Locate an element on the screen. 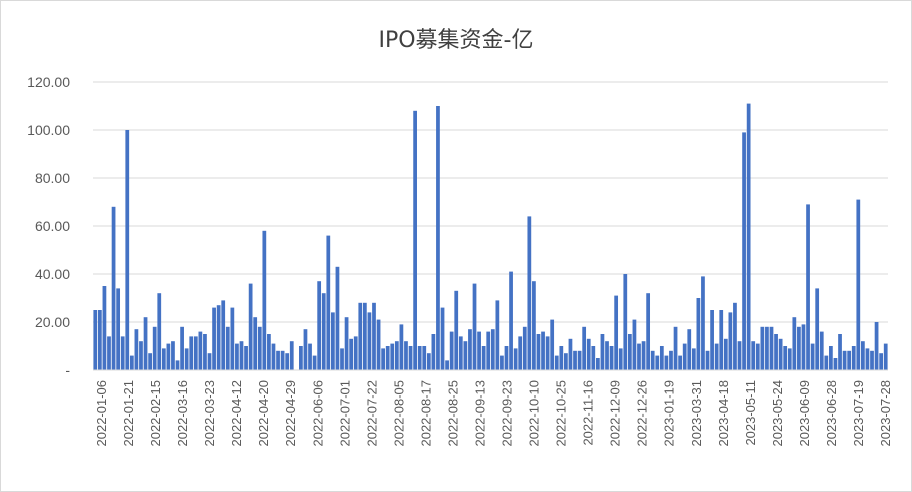 This screenshot has width=912, height=492. x-tick-label: 2022-07-22 is located at coordinates (371, 413).